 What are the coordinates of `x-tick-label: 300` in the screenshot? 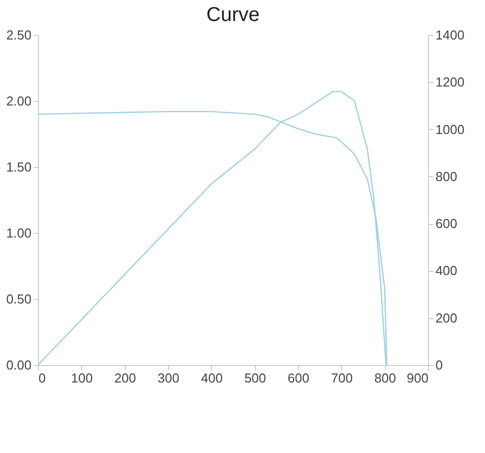 It's located at (169, 378).